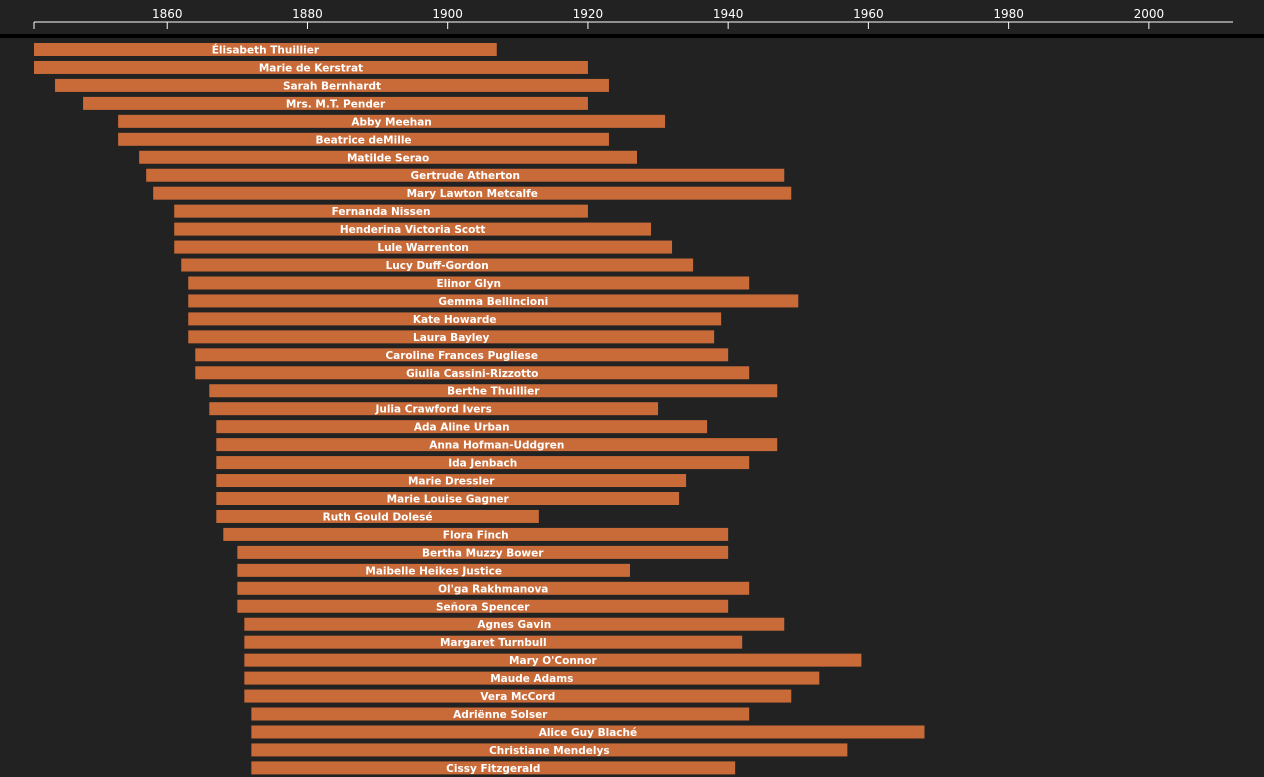  I want to click on timeline-row: Lucy Duff-Gordon, so click(437, 265).